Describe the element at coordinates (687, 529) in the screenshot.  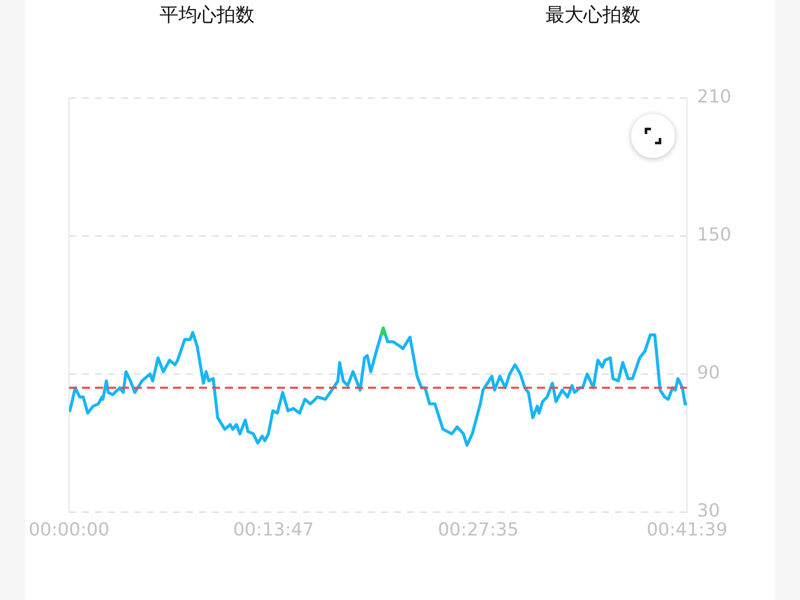
I see `x-tick-label: 00:41:39` at that location.